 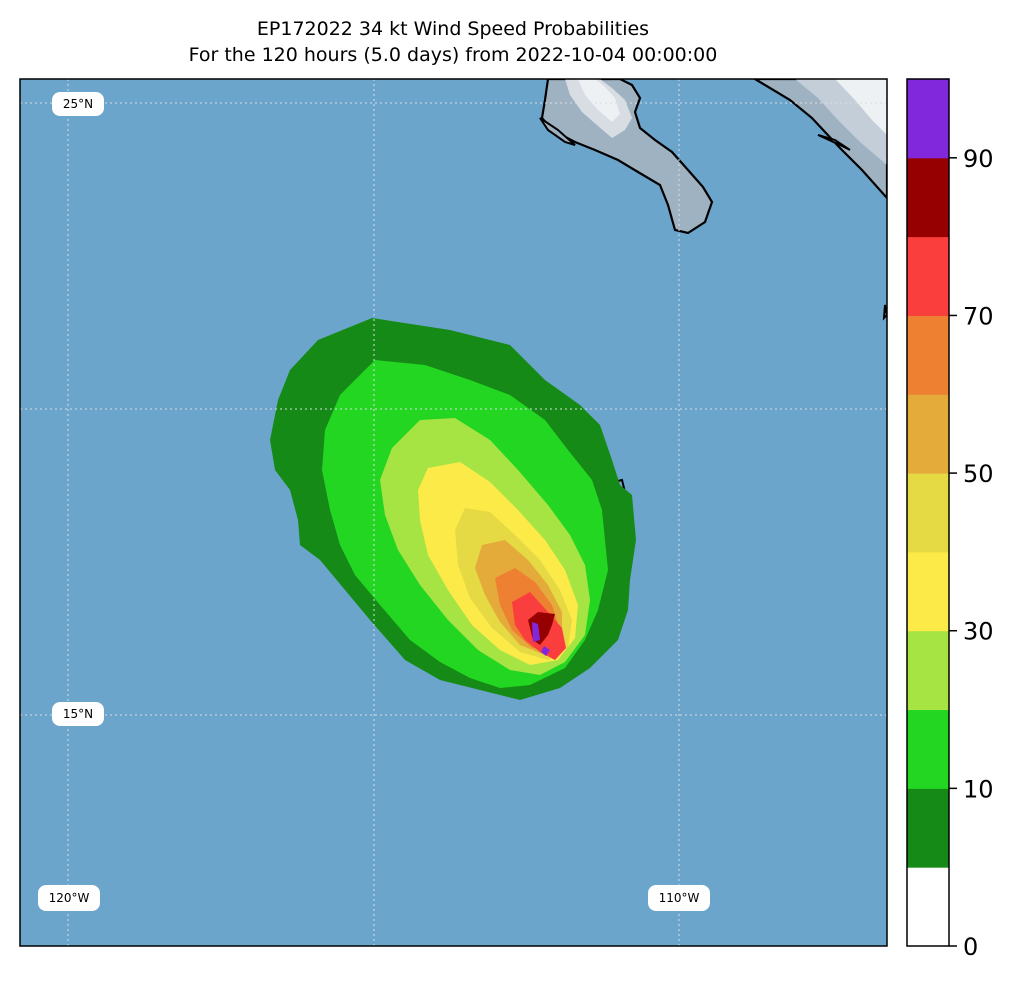 I want to click on mainland-terrain-high, so click(x=861, y=107).